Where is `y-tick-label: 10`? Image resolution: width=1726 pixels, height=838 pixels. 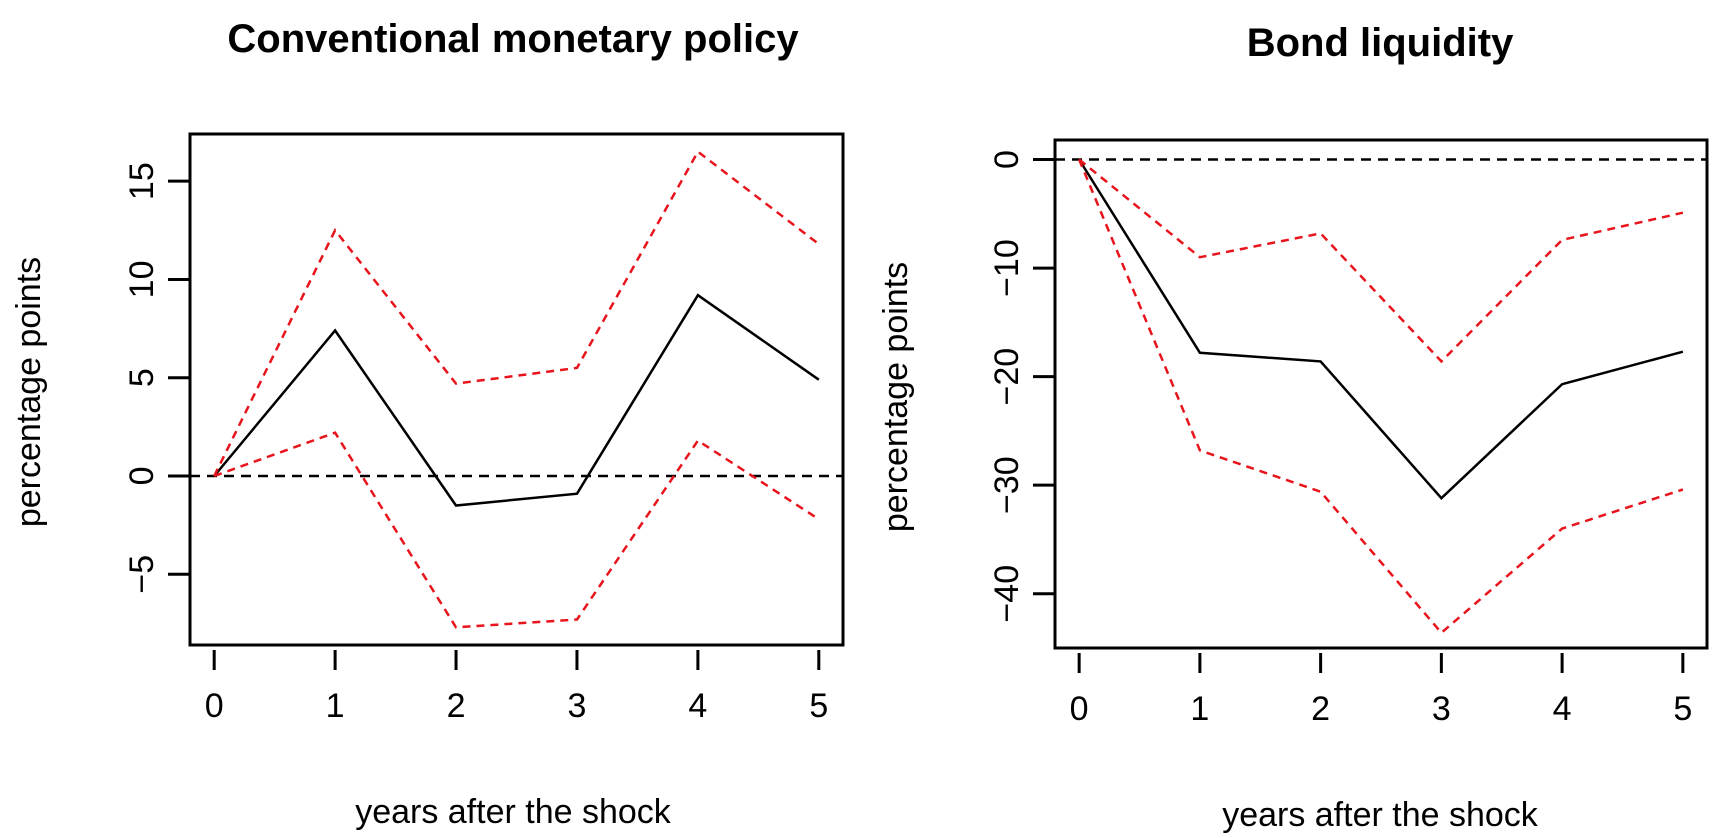
y-tick-label: 10 is located at coordinates (142, 280).